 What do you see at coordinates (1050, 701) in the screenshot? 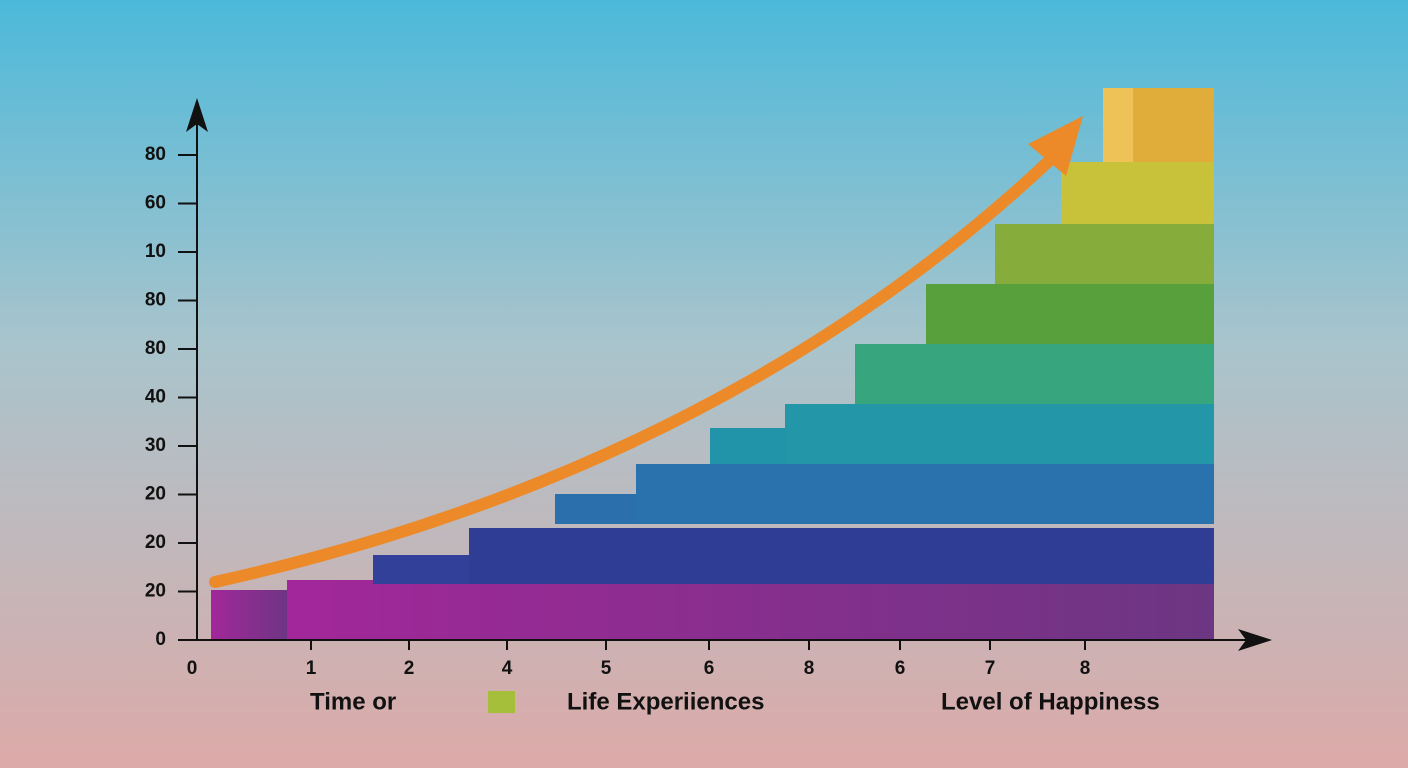
I see `legend-label: Level of Happiness` at bounding box center [1050, 701].